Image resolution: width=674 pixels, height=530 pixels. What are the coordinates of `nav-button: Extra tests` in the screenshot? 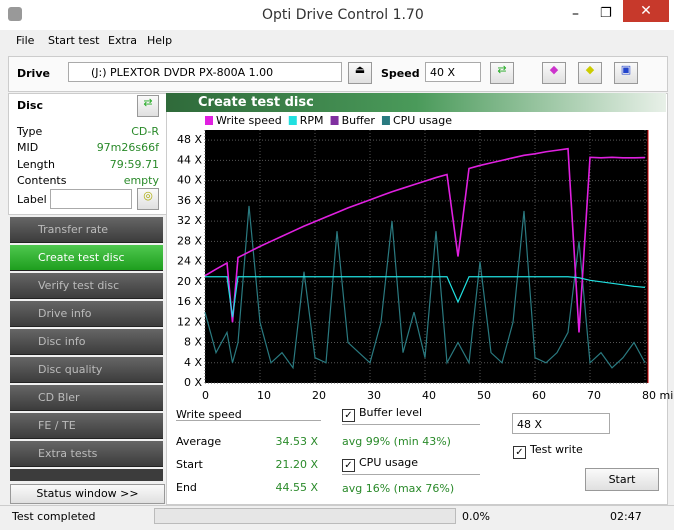 It's located at (86, 454).